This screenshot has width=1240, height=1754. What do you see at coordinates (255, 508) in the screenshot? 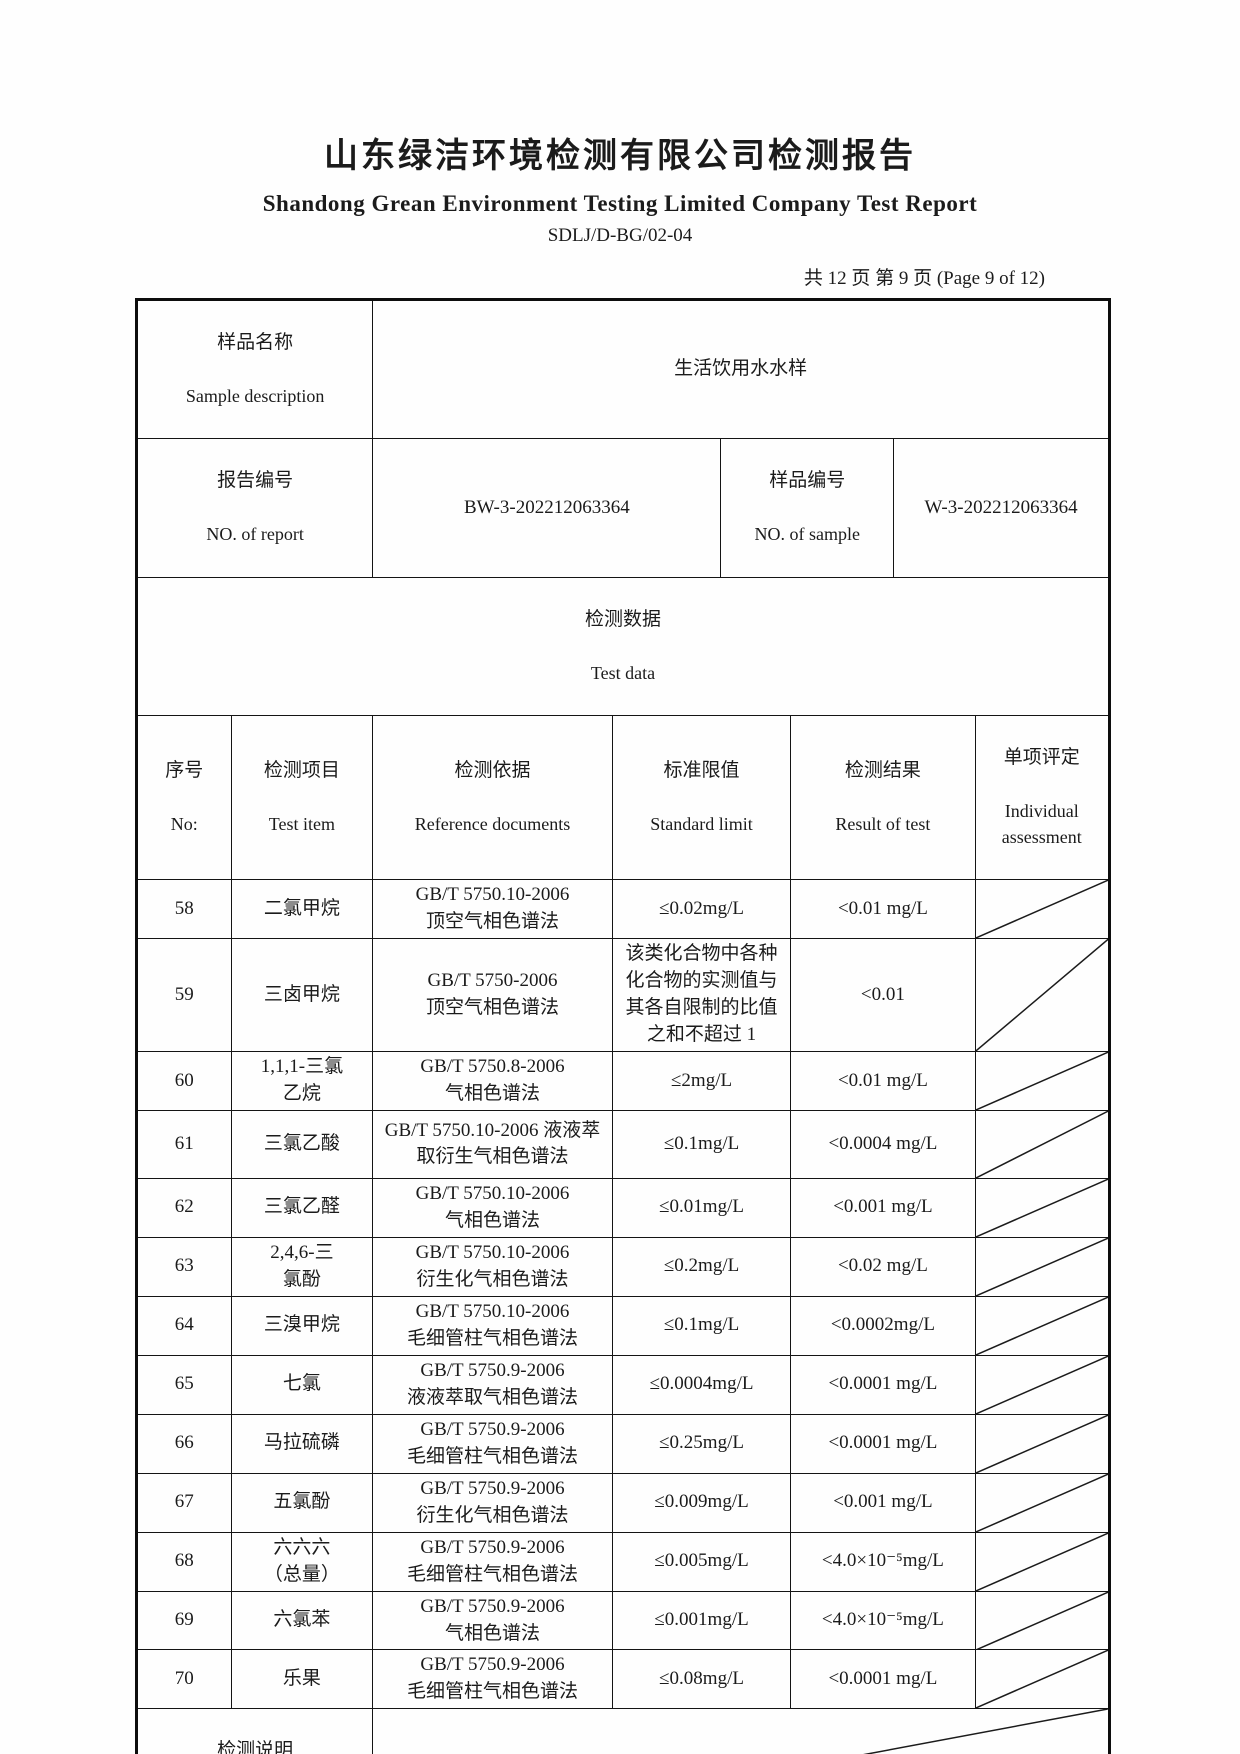
I see `report-number-label: 报告编号 NO. of report` at bounding box center [255, 508].